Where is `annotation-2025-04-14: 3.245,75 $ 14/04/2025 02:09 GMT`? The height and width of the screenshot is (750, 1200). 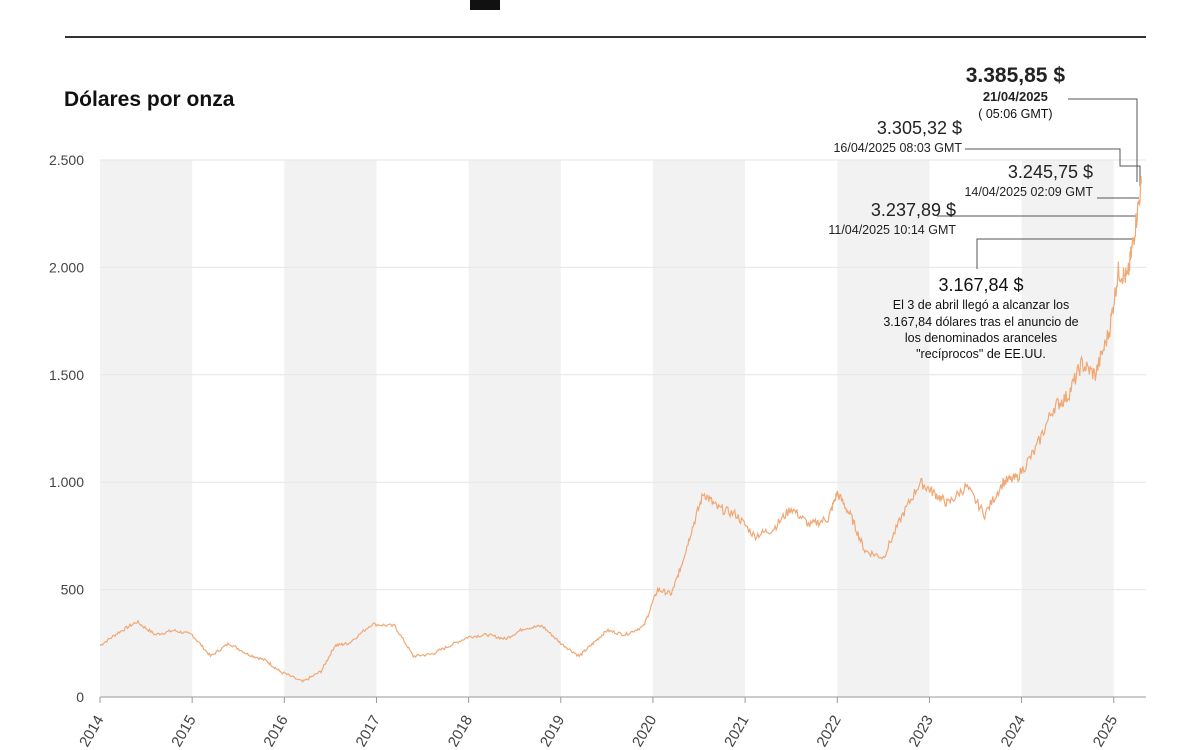
annotation-2025-04-14: 3.245,75 $ 14/04/2025 02:09 GMT is located at coordinates (1028, 182).